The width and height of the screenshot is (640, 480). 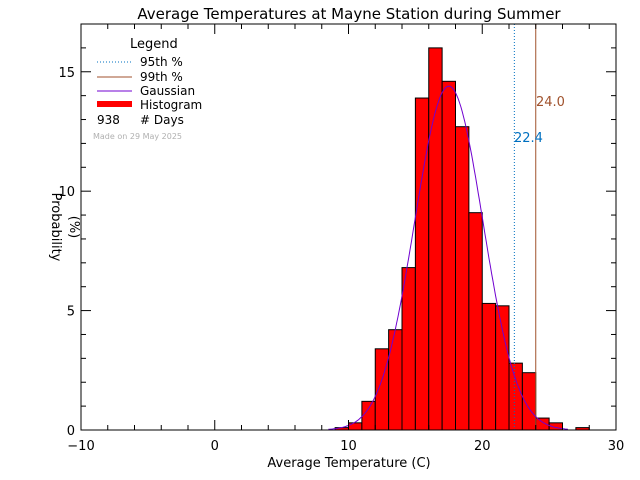 I want to click on legend-histogram-label: Histogram, so click(x=171, y=105).